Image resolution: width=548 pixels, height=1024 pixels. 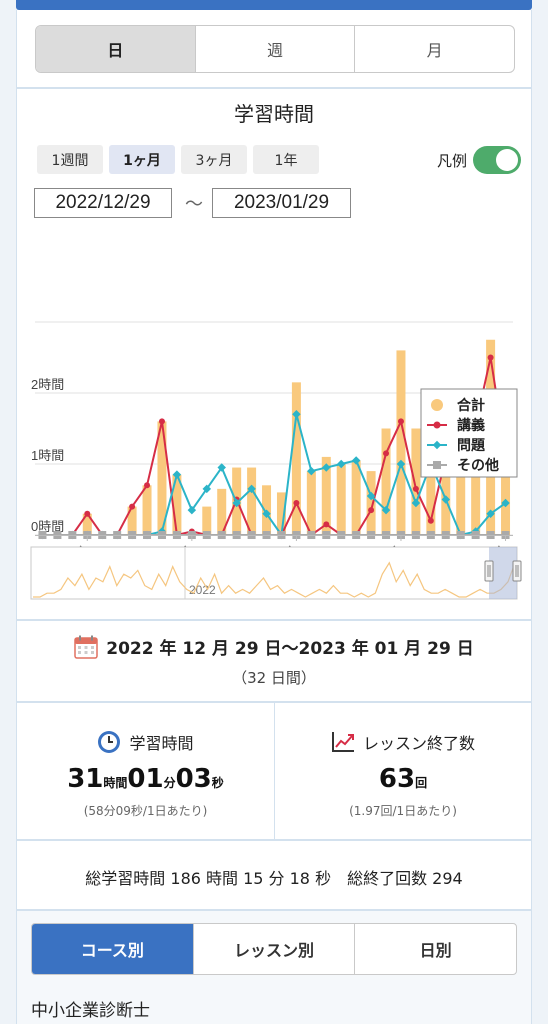 I want to click on clock-icon, so click(x=109, y=742).